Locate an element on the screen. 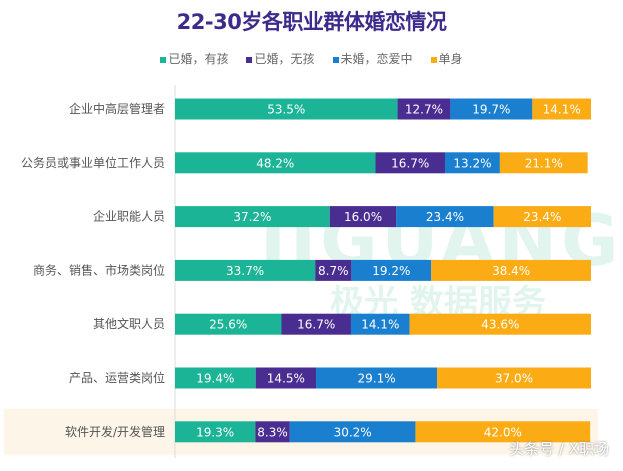 The width and height of the screenshot is (623, 471). category-label: 产品、运营类岗位 is located at coordinates (117, 377).